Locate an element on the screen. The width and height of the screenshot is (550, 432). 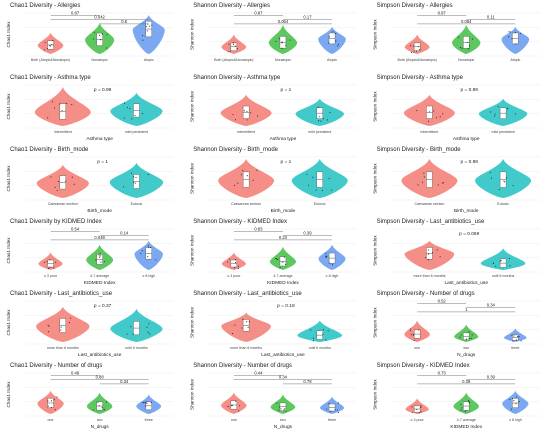
x-tick-label: two is located at coordinates (466, 348).